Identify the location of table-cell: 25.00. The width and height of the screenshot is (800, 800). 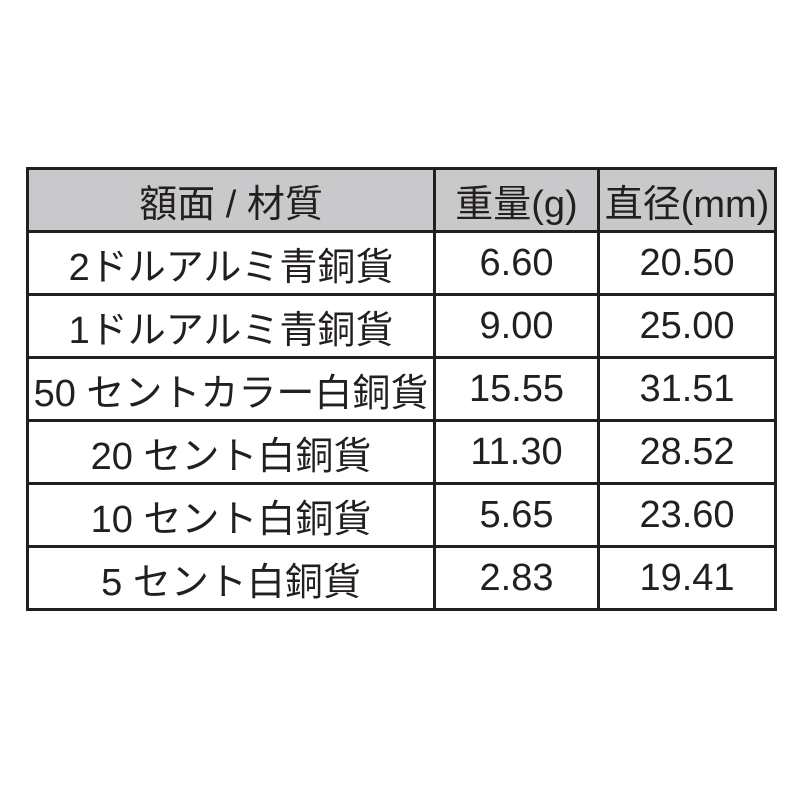
(687, 326).